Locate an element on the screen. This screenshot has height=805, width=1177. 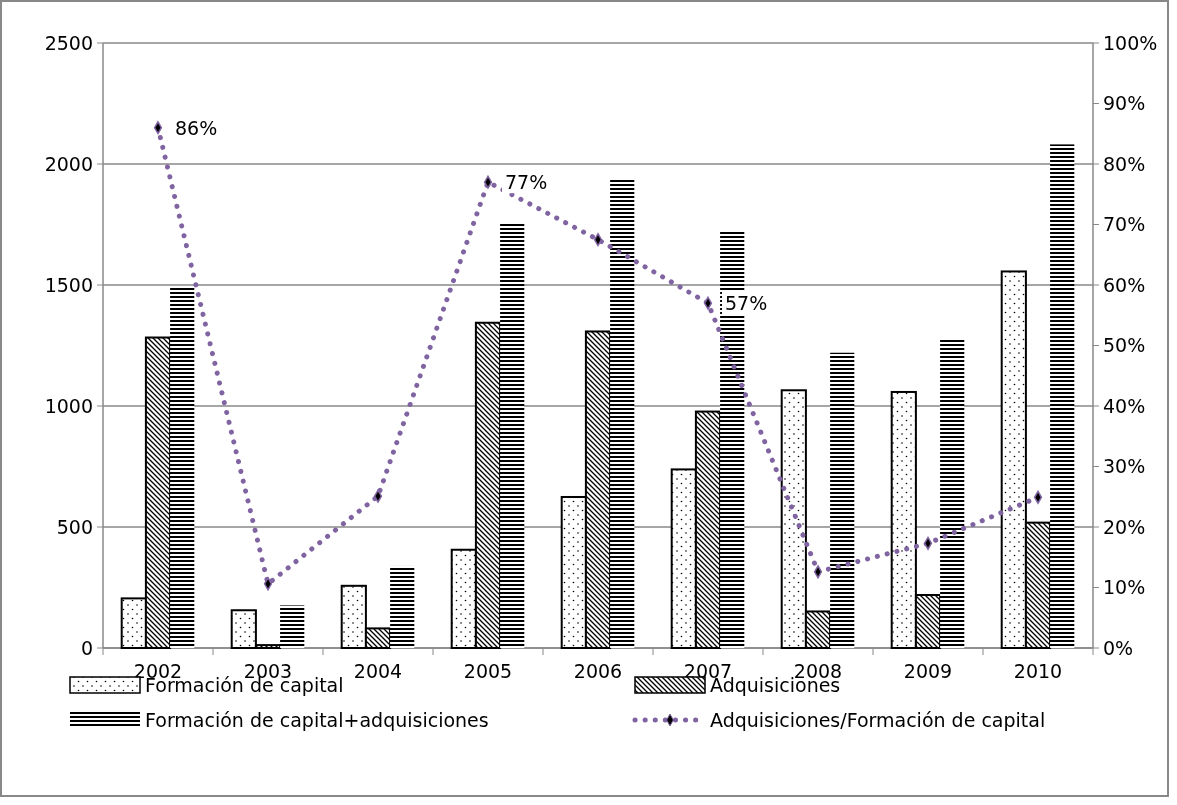
legend-label: Adquisiciones/Formación de capital is located at coordinates (878, 720).